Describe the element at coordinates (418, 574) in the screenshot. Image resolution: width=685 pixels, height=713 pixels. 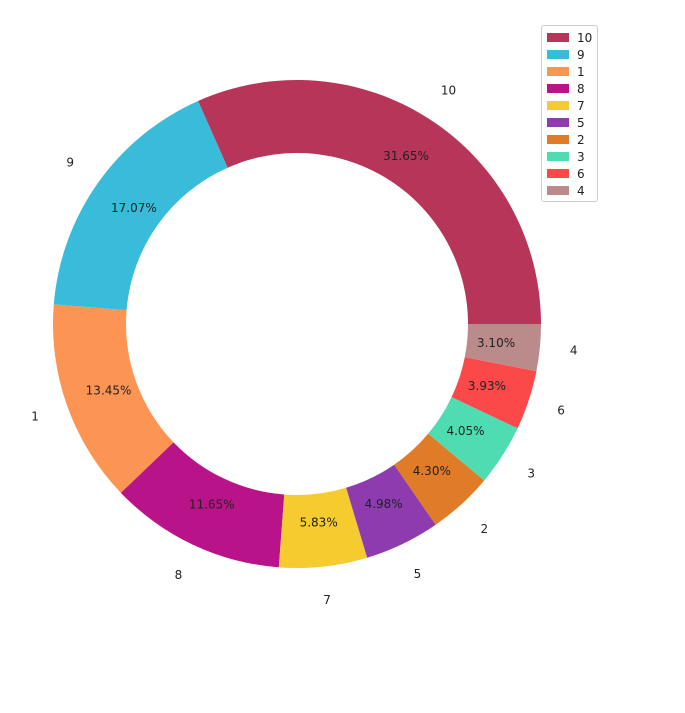
I see `slice-label-5: 5` at that location.